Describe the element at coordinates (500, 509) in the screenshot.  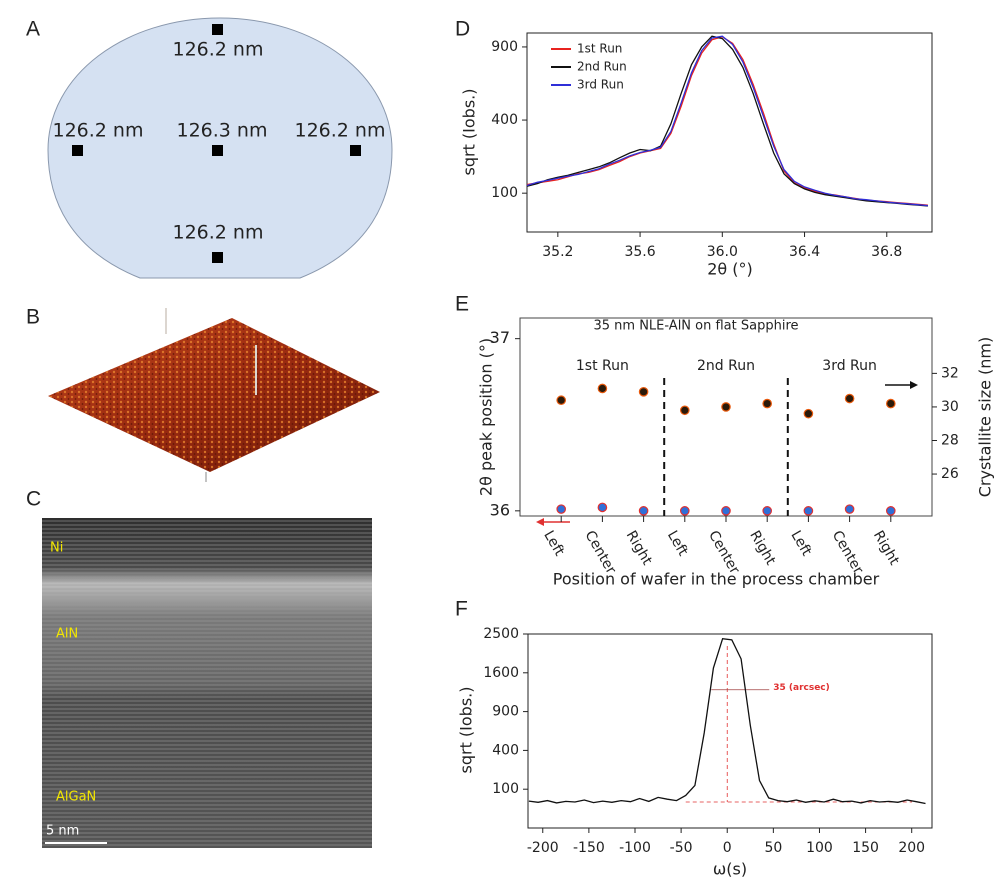
I see `y-tick-label: 36` at that location.